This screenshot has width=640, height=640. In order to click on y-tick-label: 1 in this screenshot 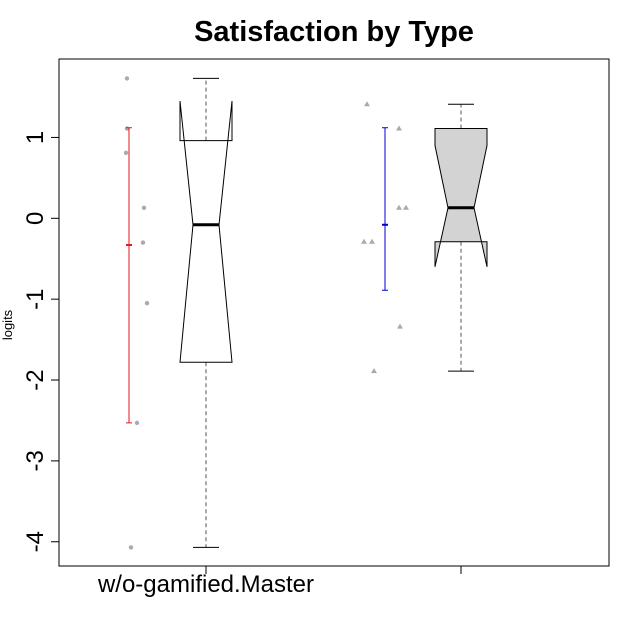, I will do `click(35, 137)`.